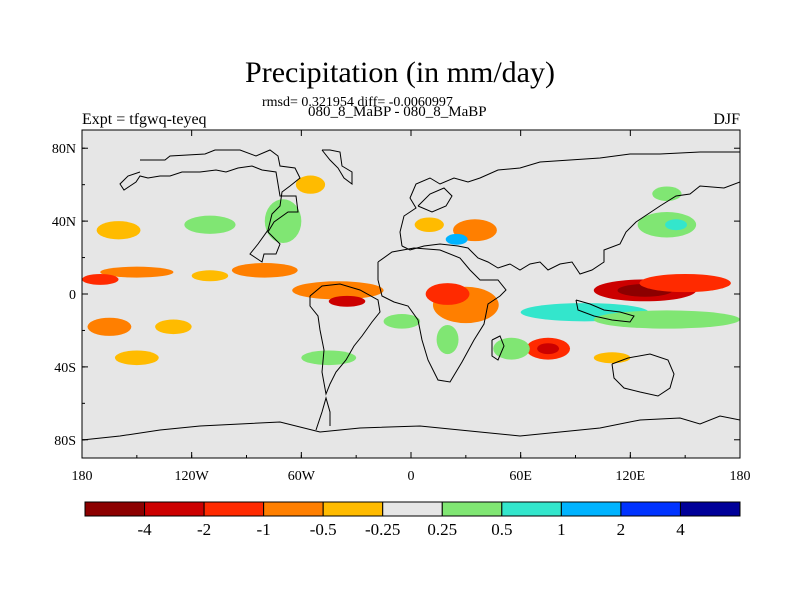 The width and height of the screenshot is (800, 600). I want to click on stats-label: rmsd= 0.321954 diff= -0.0060997, so click(357, 102).